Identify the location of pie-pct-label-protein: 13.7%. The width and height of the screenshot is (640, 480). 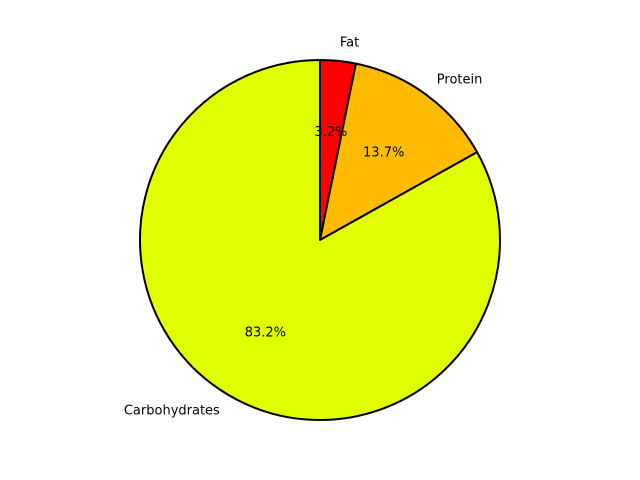
(383, 152).